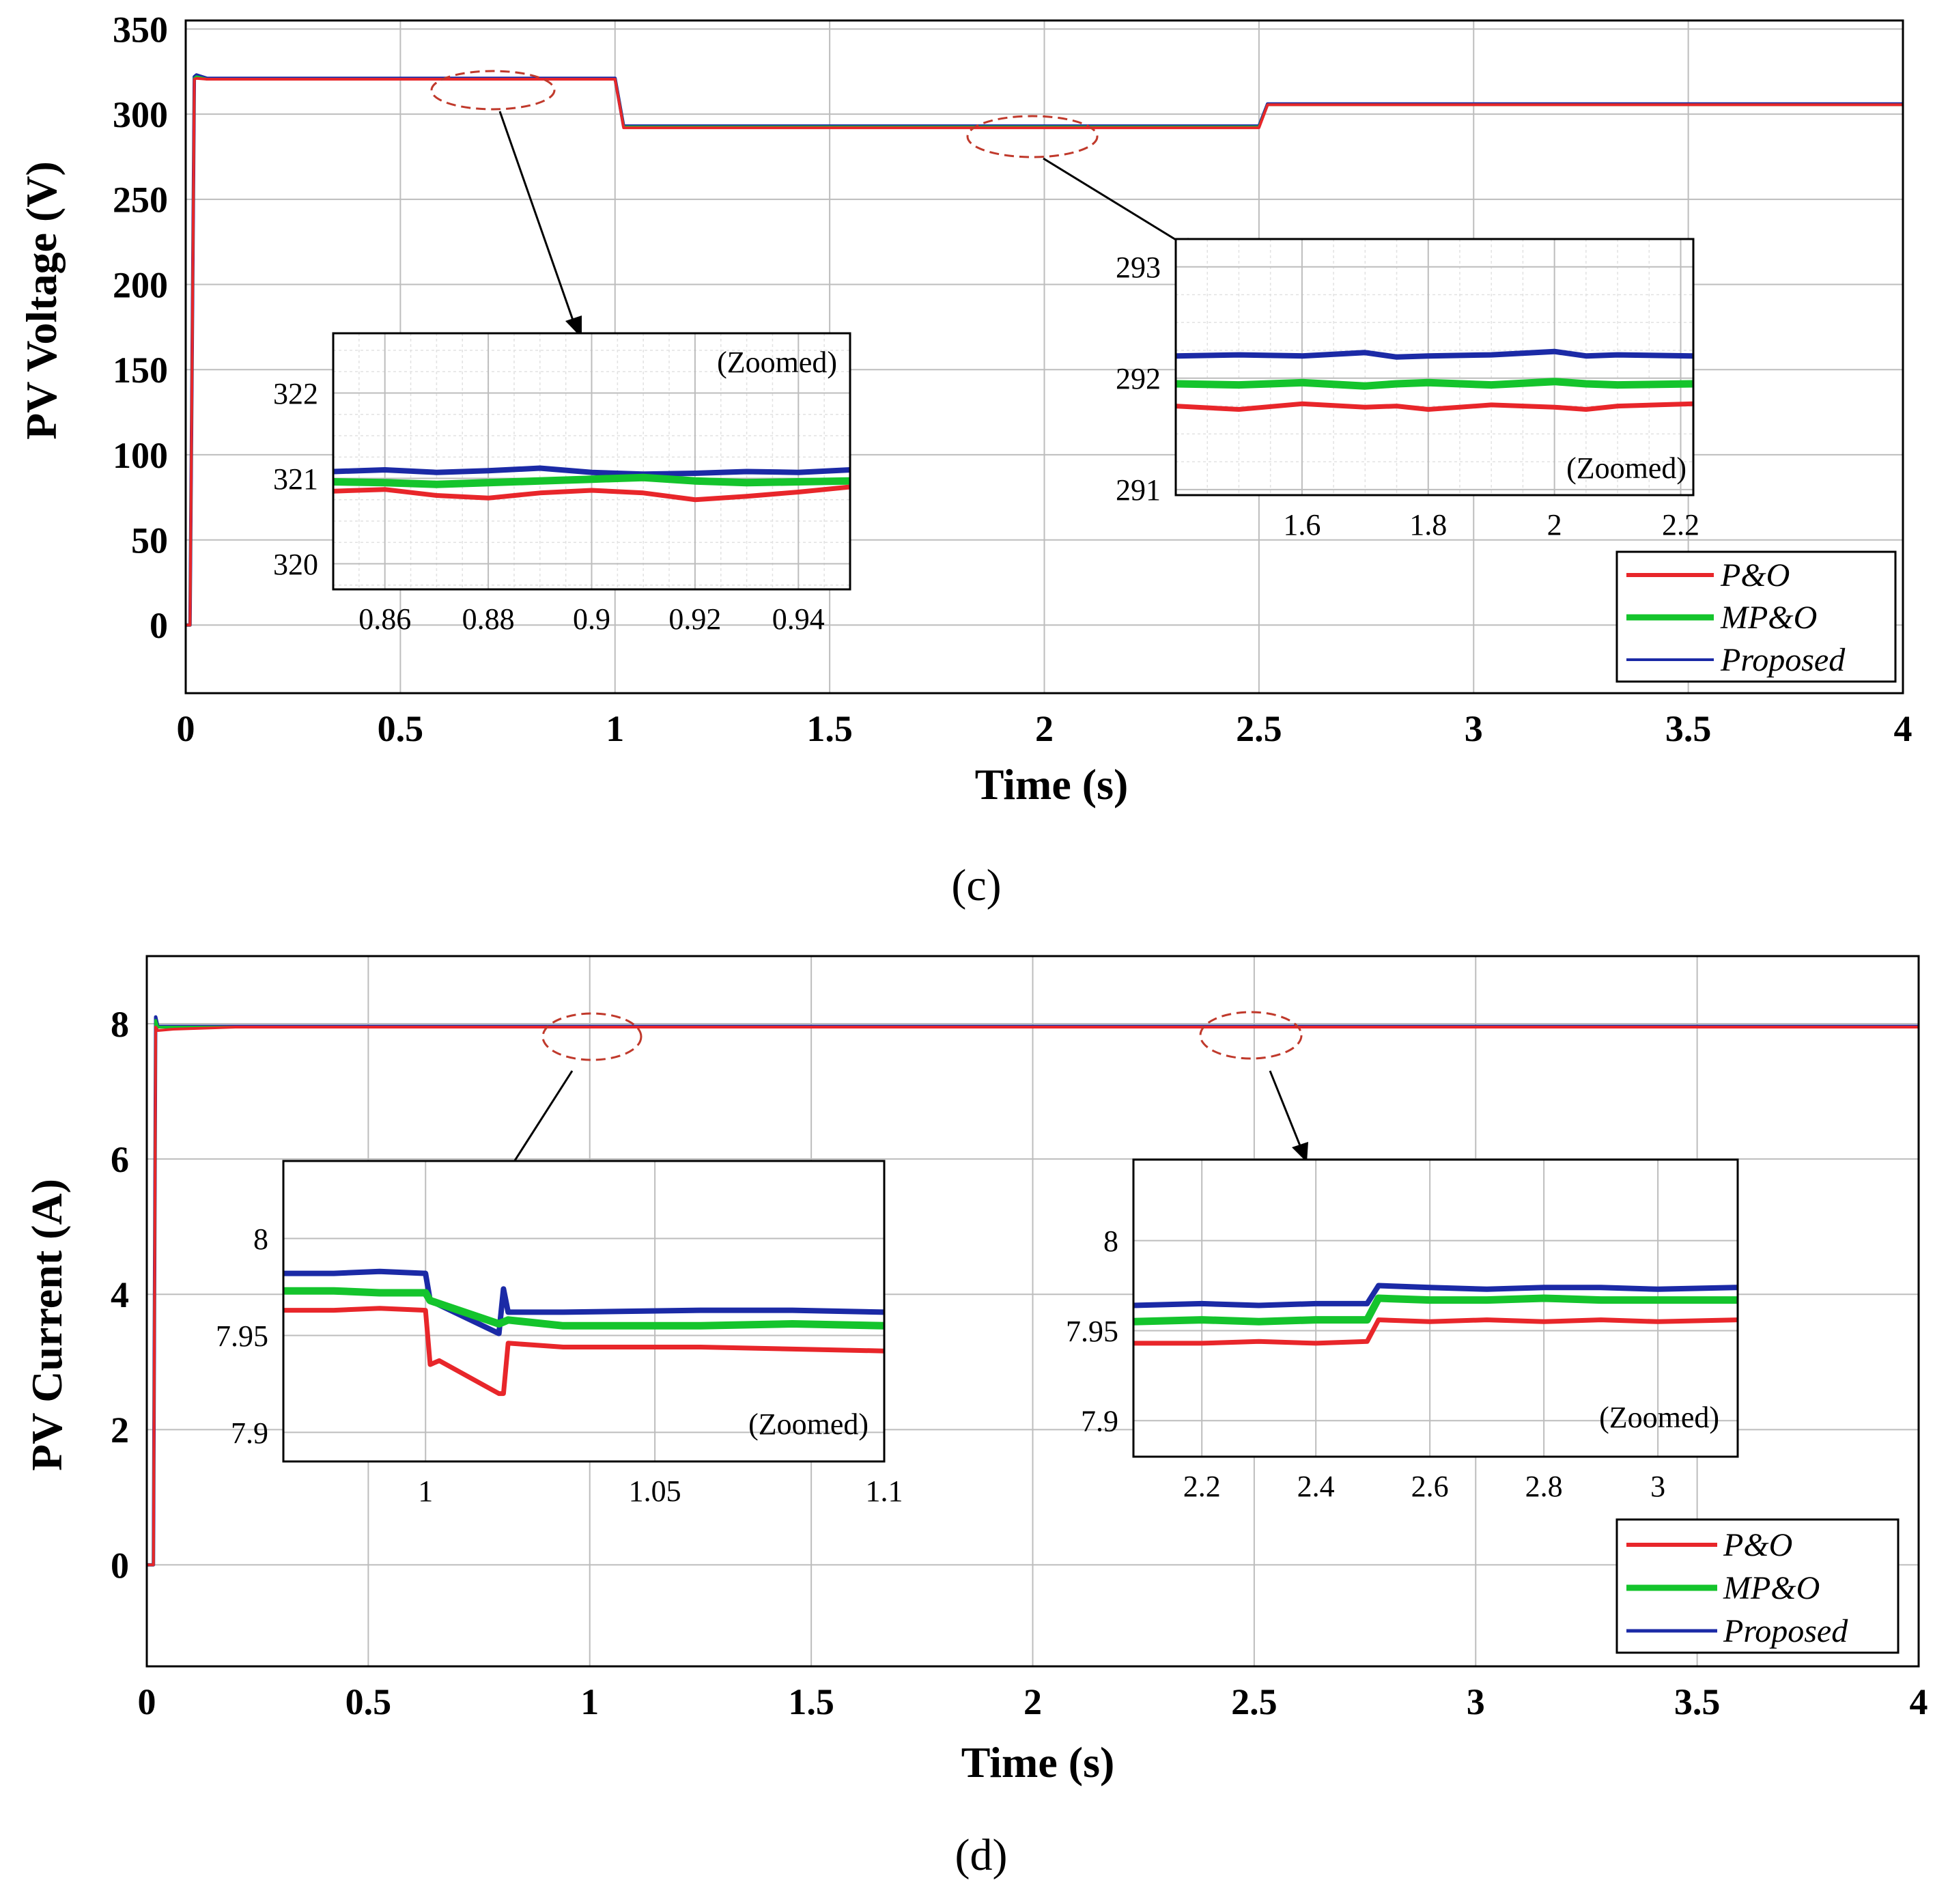 This screenshot has width=1948, height=1904. I want to click on x-tick-label: 1.05, so click(655, 1491).